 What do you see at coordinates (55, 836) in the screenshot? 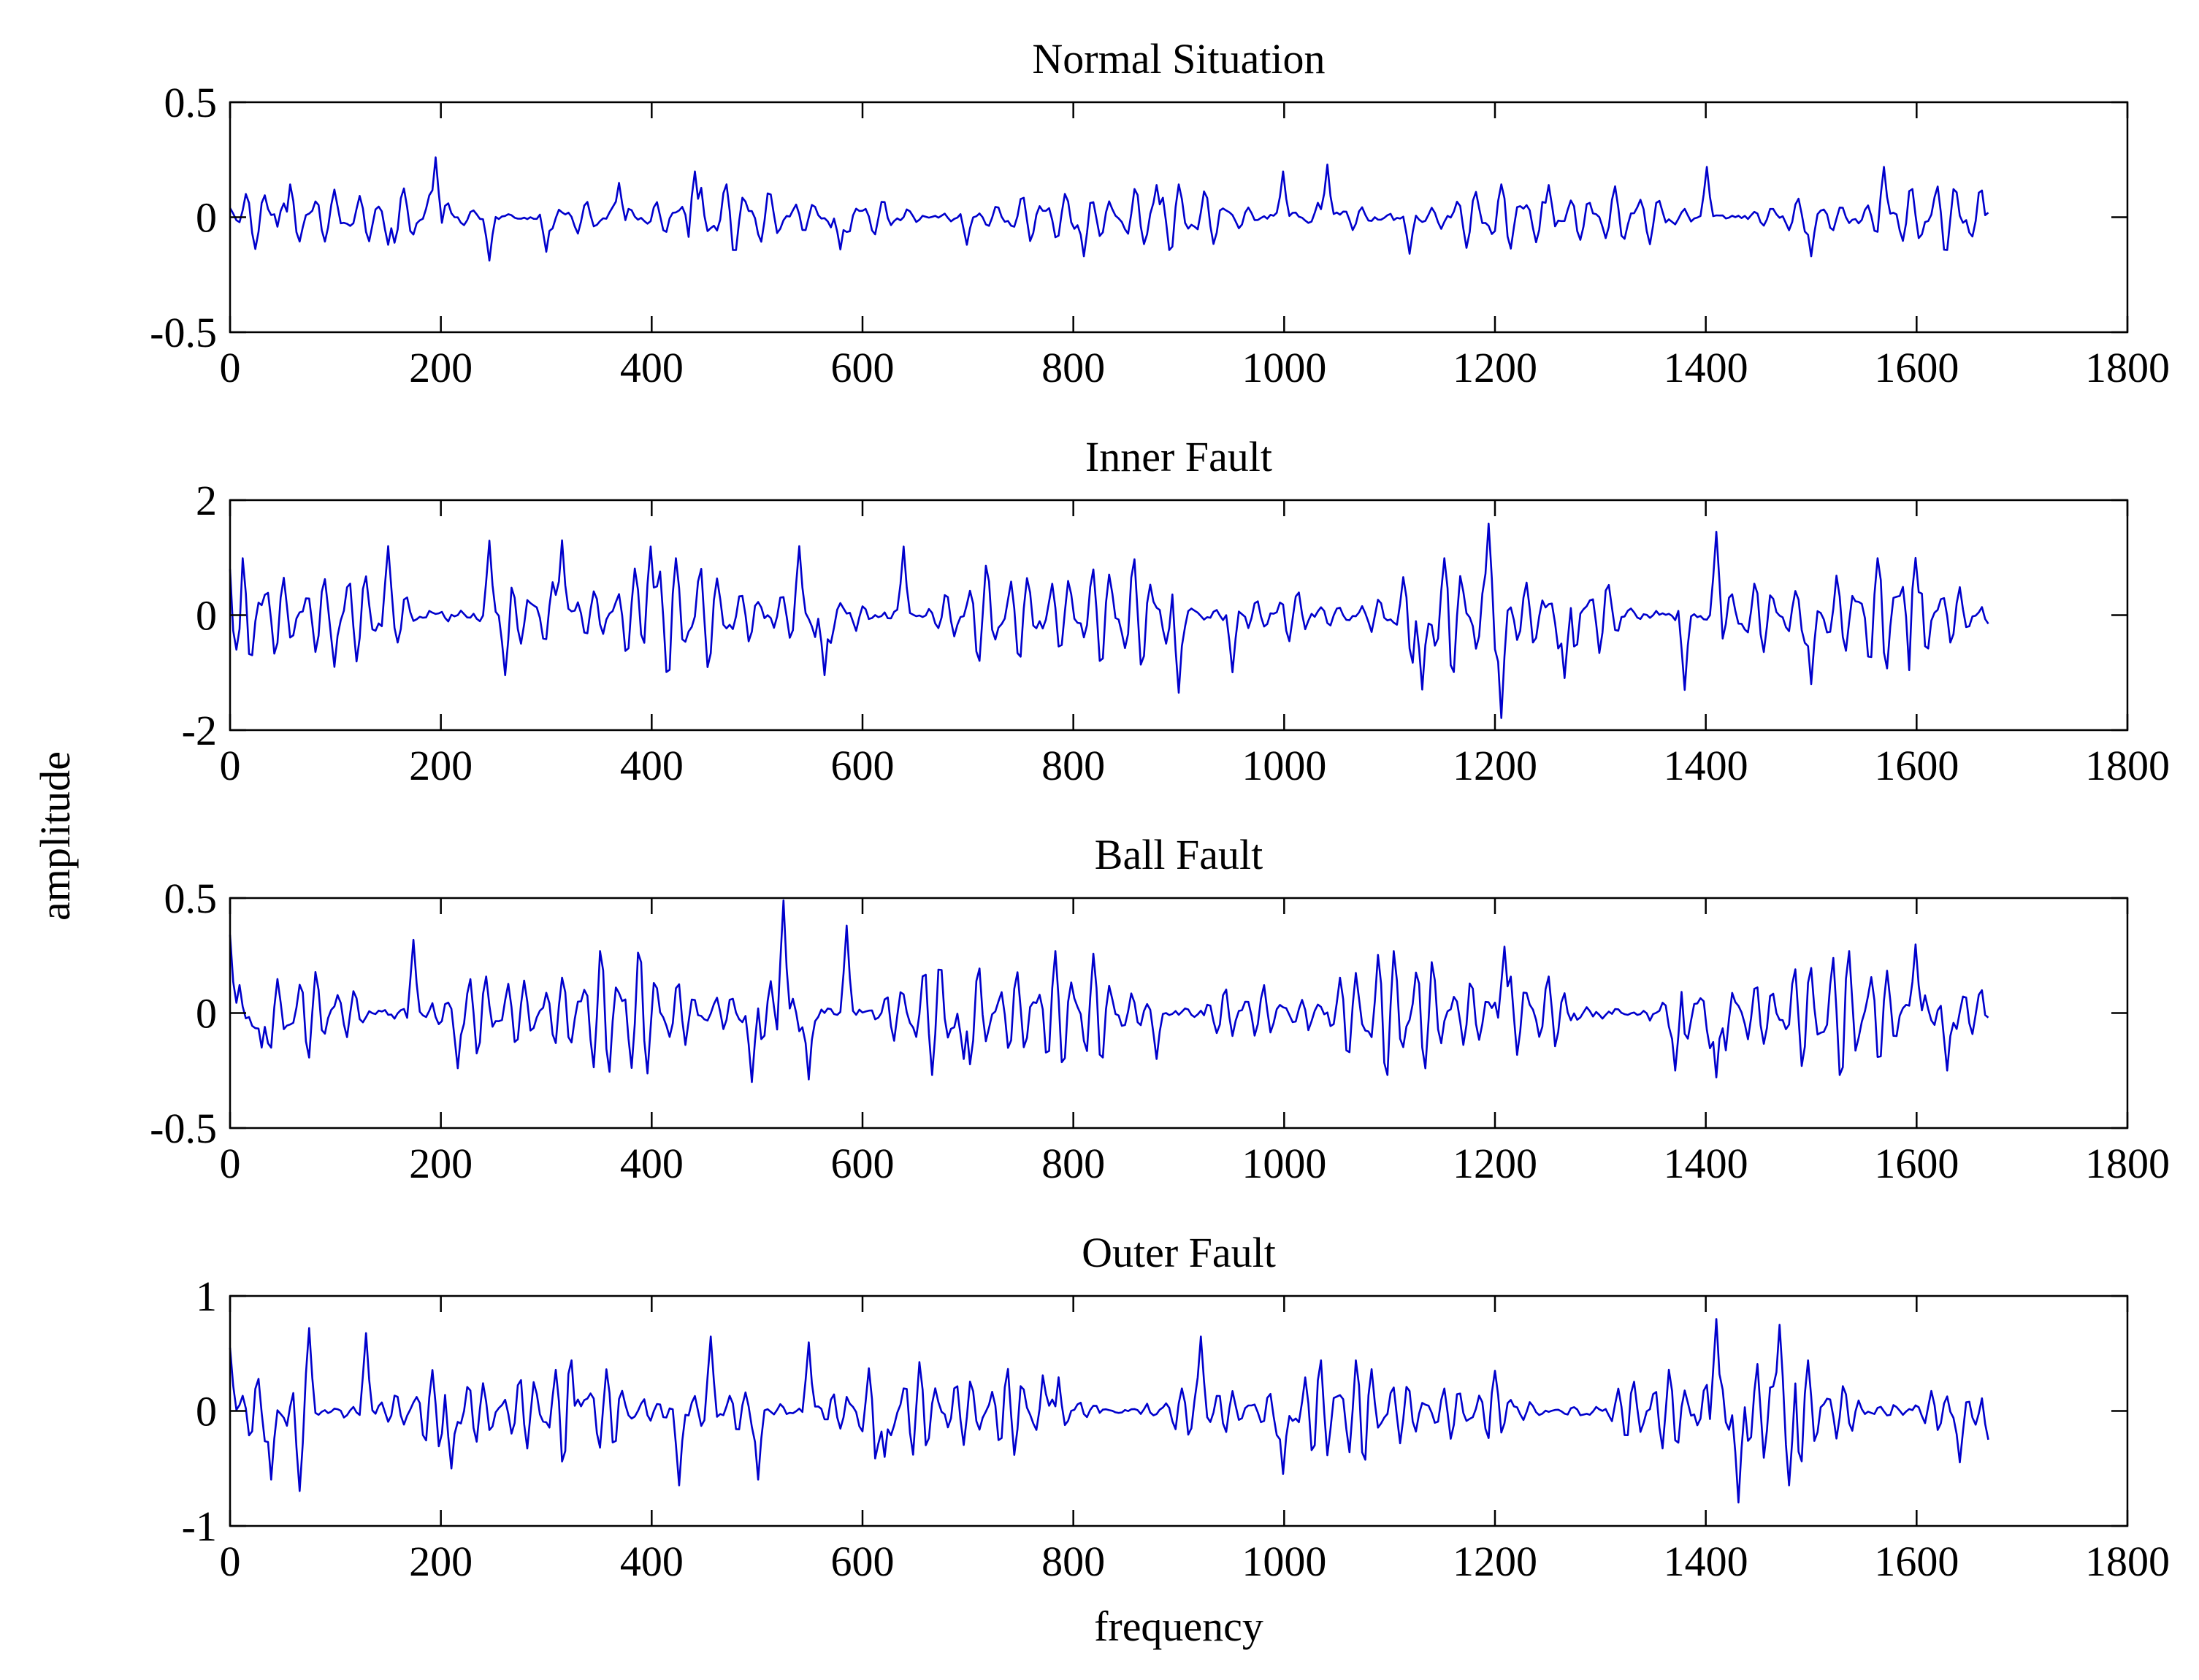
I see `y-axis-label: amplitude` at bounding box center [55, 836].